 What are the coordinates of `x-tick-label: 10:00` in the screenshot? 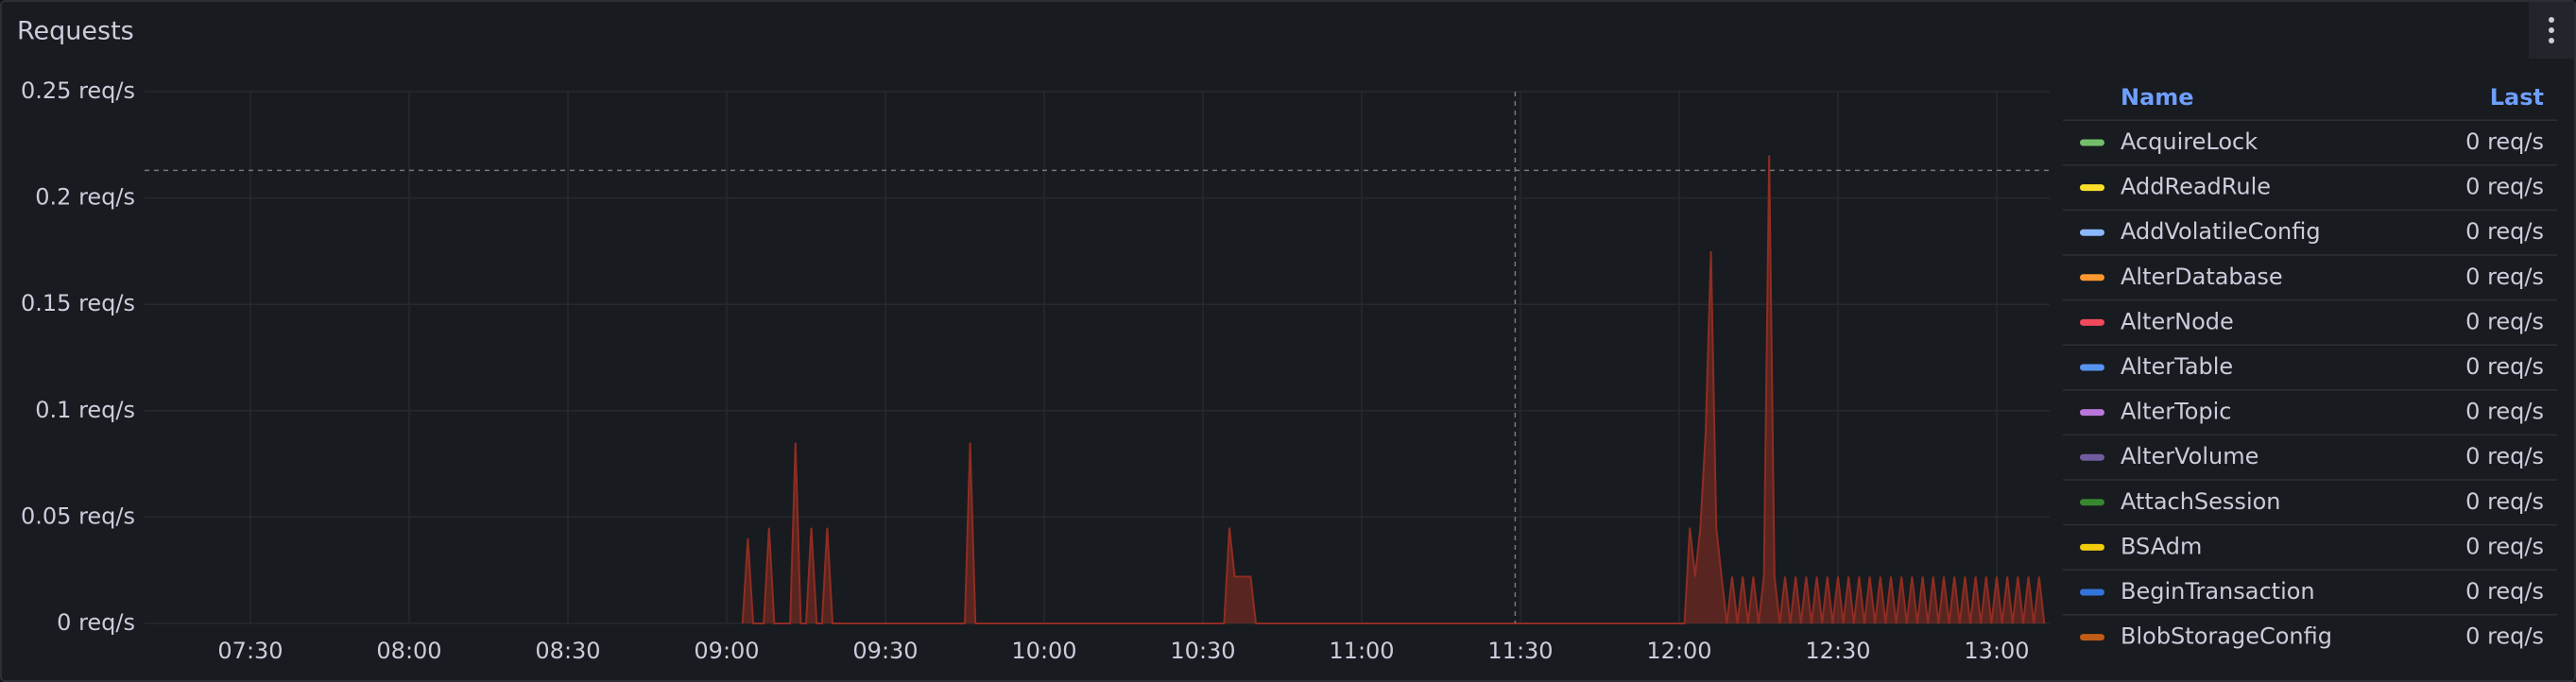 It's located at (1043, 651).